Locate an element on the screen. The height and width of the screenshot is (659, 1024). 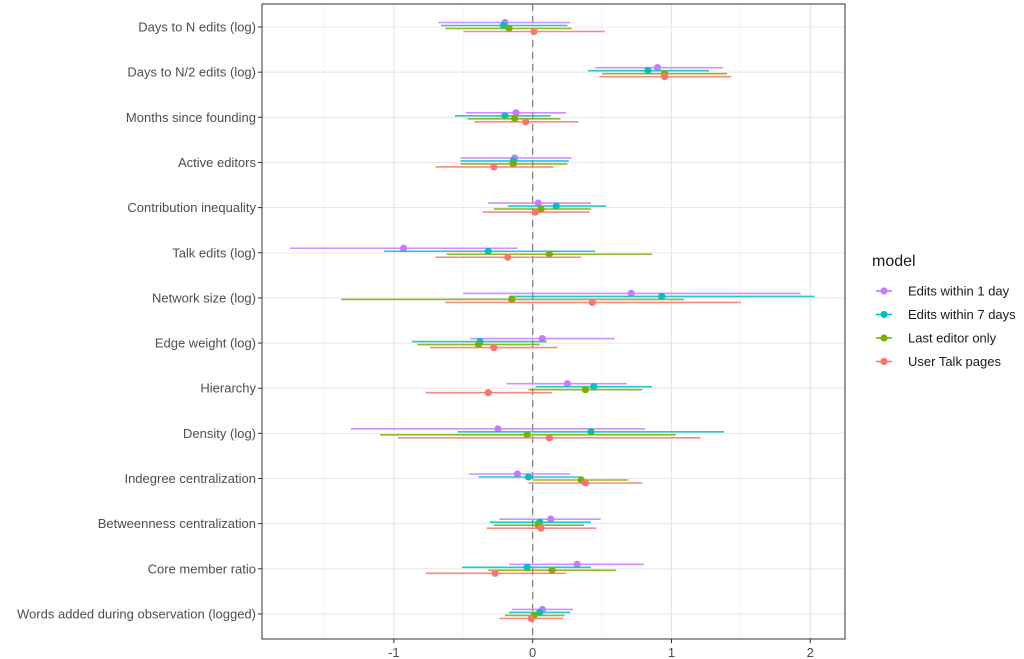
y-tick-label: Network size (log) is located at coordinates (204, 297).